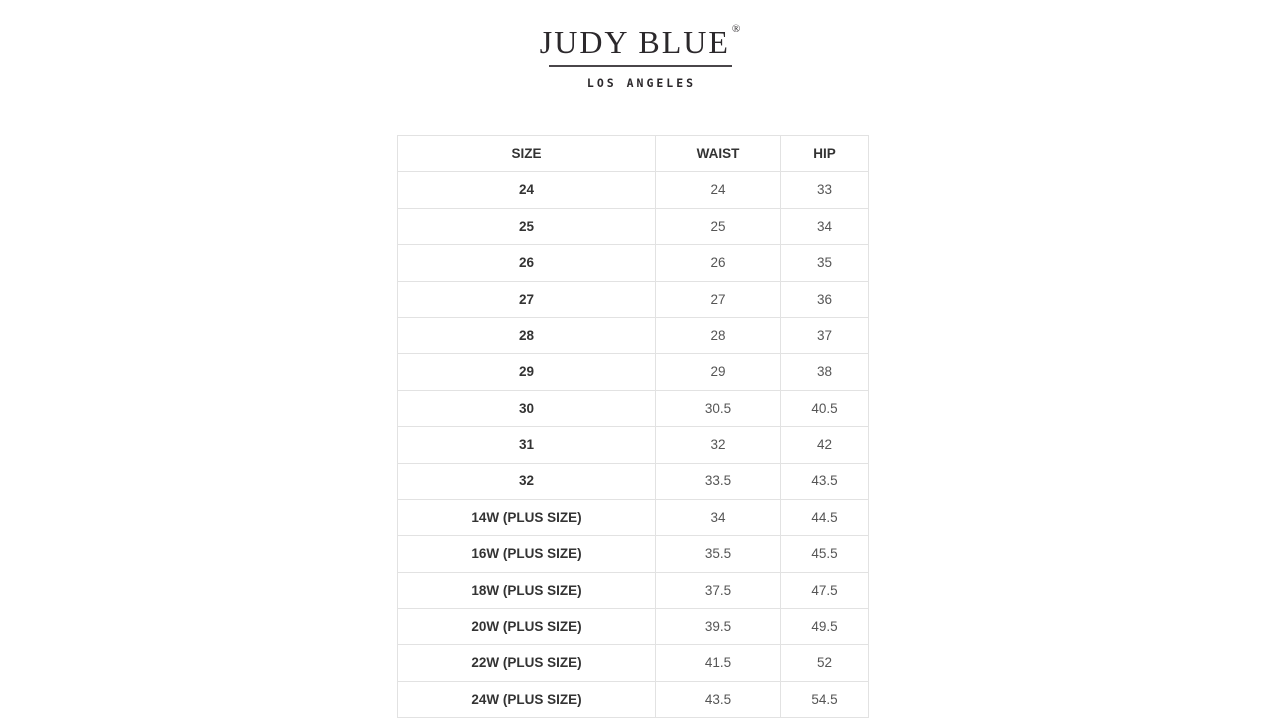 The image size is (1280, 720). What do you see at coordinates (526, 699) in the screenshot?
I see `size-cell: 24W (PLUS SIZE)` at bounding box center [526, 699].